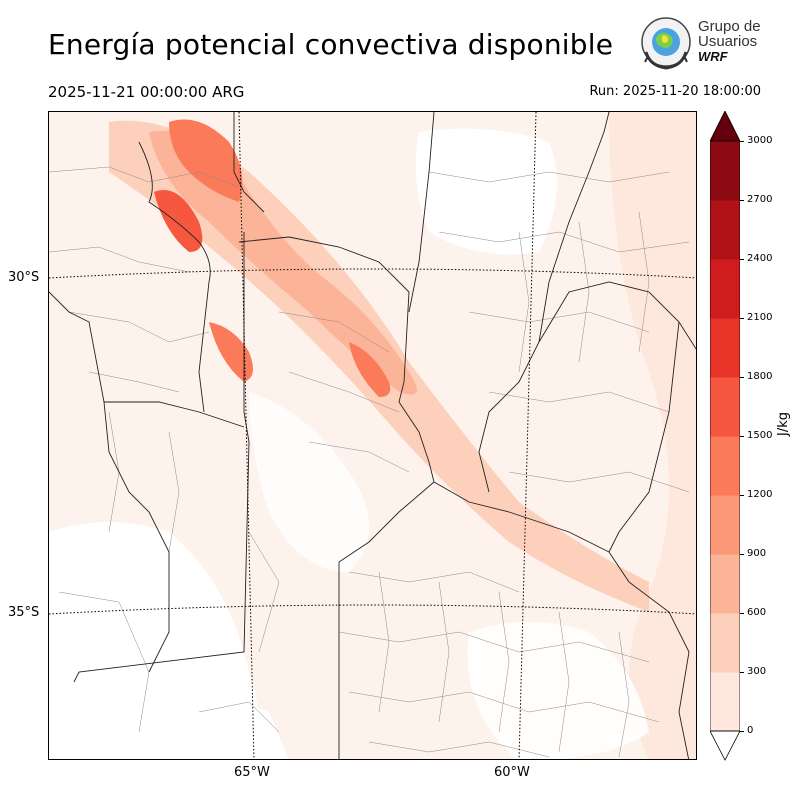 Image resolution: width=800 pixels, height=800 pixels. I want to click on cape-empty-sw2, so click(224, 730).